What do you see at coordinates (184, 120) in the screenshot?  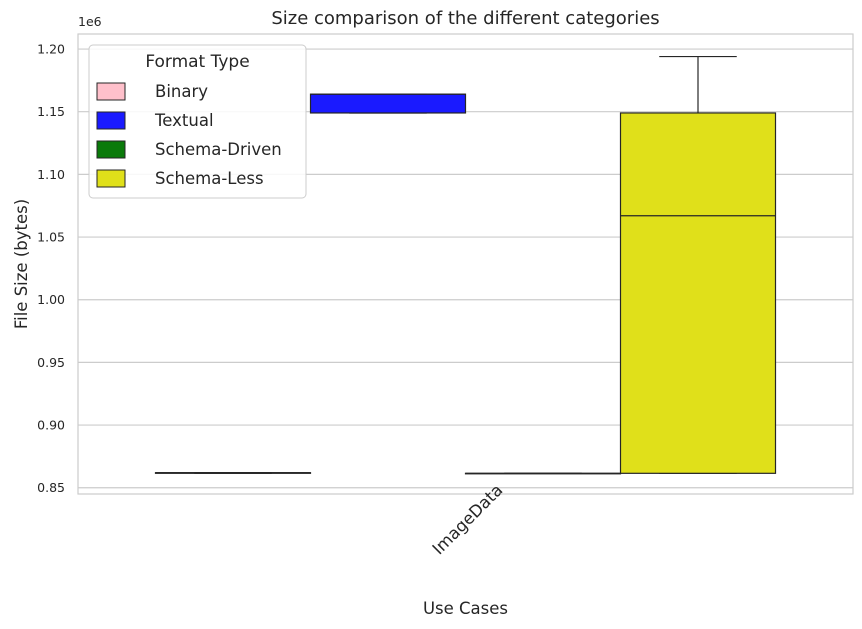 I see `legend-label: Textual` at bounding box center [184, 120].